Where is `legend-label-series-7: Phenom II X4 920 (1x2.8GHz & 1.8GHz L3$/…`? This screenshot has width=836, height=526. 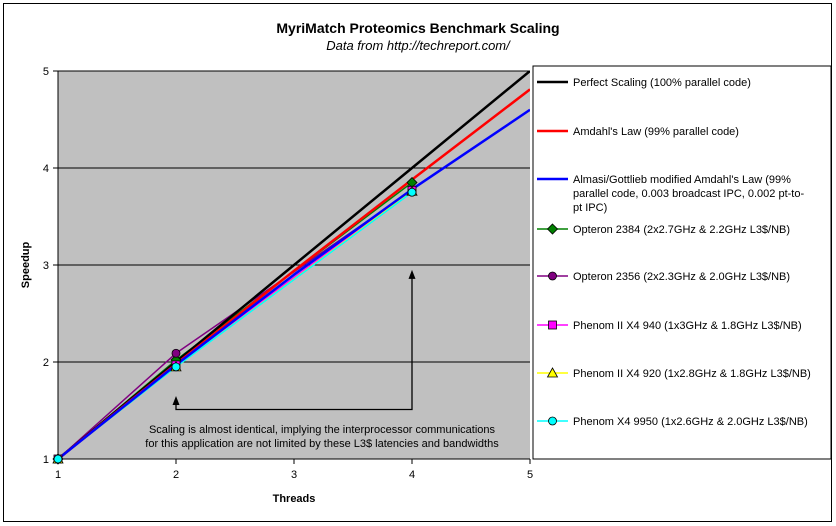 legend-label-series-7: Phenom II X4 920 (1x2.8GHz & 1.8GHz L3$/… is located at coordinates (692, 374).